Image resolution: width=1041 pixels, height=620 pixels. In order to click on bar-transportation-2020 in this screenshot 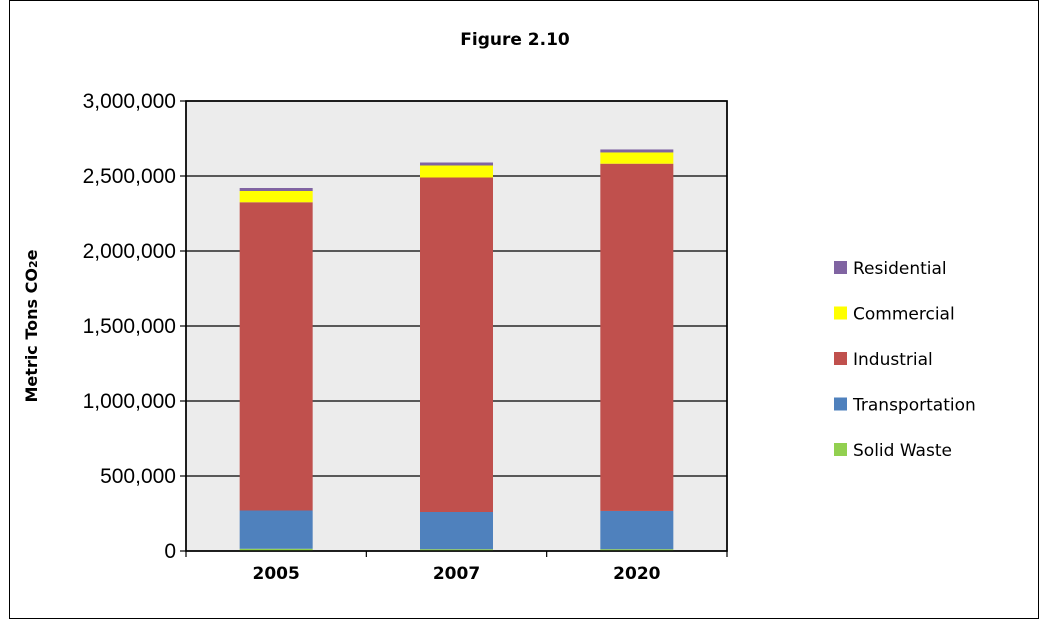, I will do `click(636, 530)`.